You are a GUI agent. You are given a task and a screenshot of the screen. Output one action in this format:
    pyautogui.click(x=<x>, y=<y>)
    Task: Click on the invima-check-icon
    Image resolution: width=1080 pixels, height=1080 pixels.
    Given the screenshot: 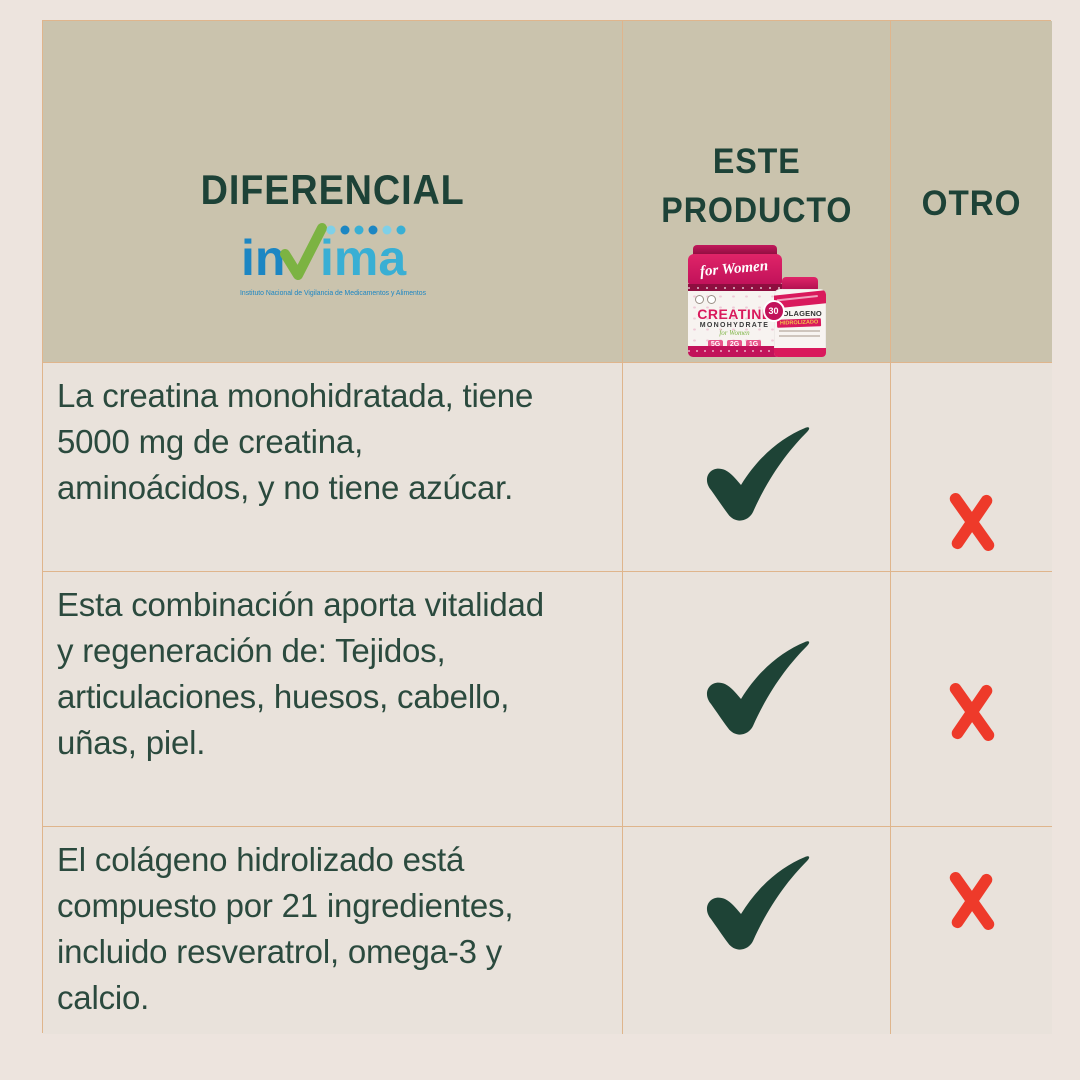 What is the action you would take?
    pyautogui.click(x=303, y=252)
    